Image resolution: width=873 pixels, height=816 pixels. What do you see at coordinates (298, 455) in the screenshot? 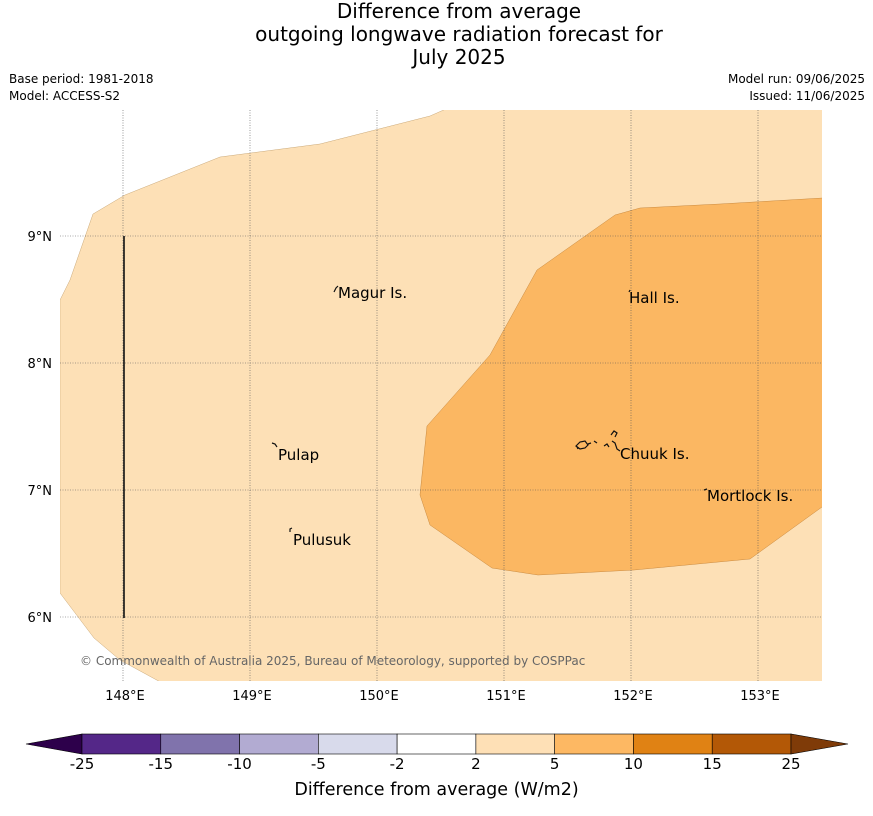
I see `place-label-pulap: Pulap` at bounding box center [298, 455].